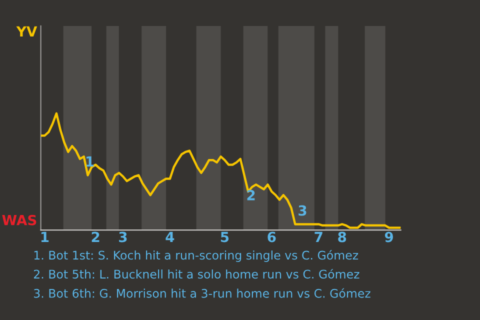 This screenshot has height=320, width=480. What do you see at coordinates (19, 220) in the screenshot?
I see `text: WAS` at bounding box center [19, 220].